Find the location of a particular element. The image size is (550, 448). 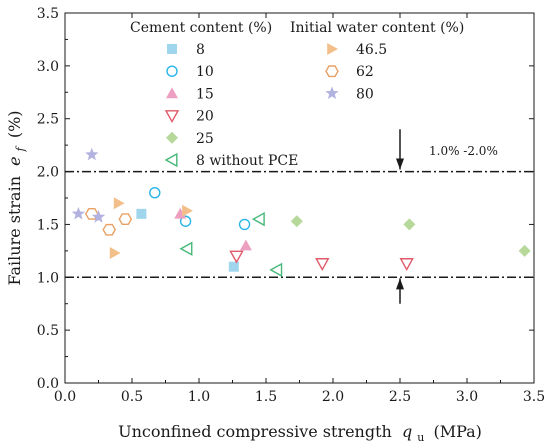

legend-label: 25 is located at coordinates (205, 139).